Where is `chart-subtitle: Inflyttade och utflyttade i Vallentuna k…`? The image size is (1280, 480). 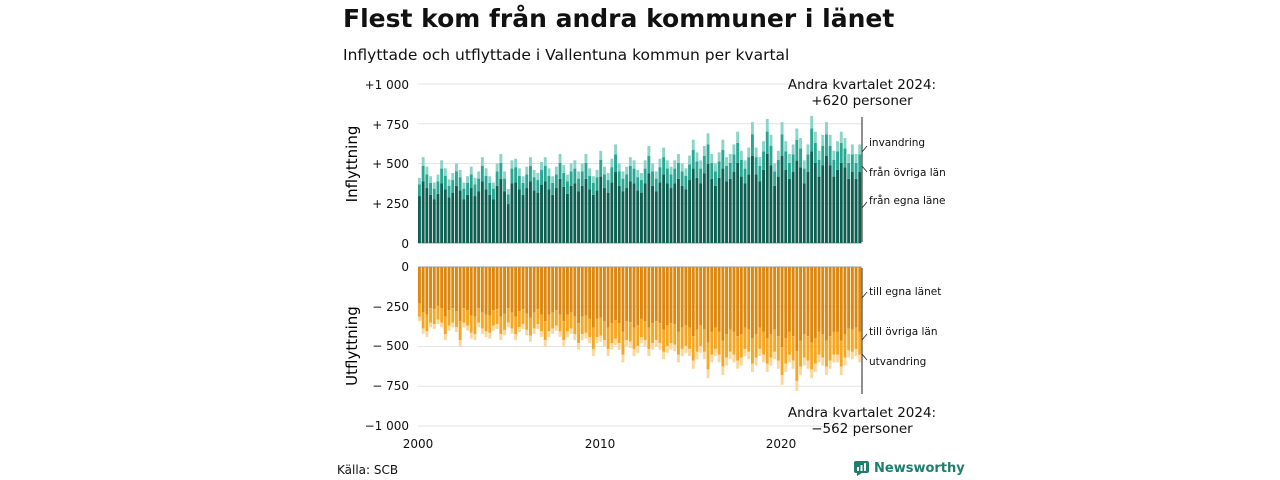
chart-subtitle: Inflyttade och utflyttade i Vallentuna k… is located at coordinates (566, 55).